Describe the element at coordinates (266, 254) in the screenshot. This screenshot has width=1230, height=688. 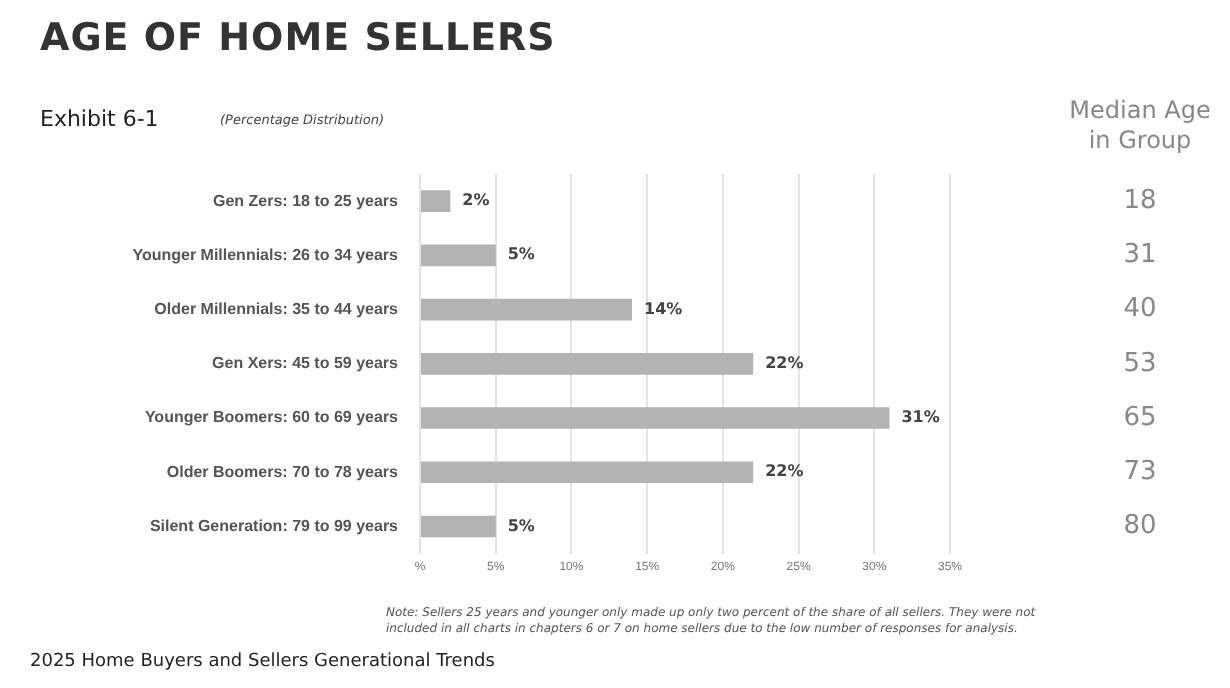
I see `y-tick-label: Younger Millennials: 26 to 34 years` at that location.